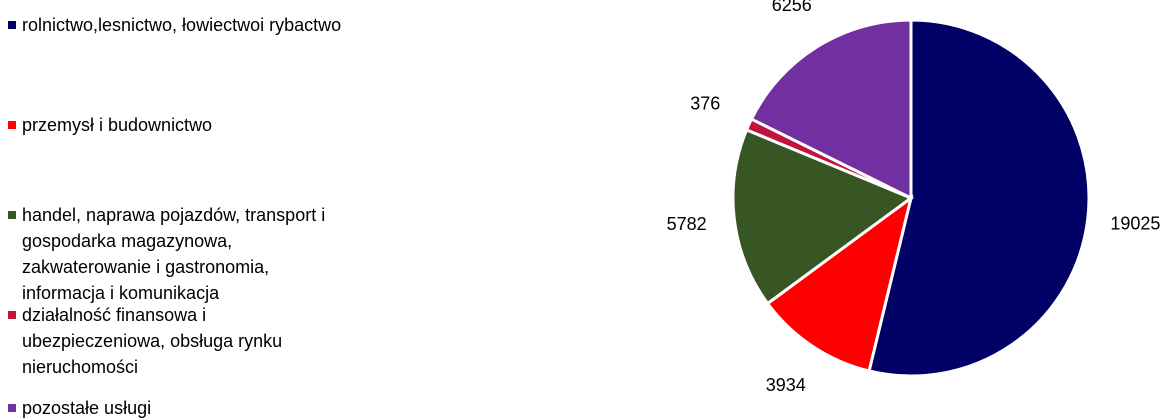 This screenshot has width=1169, height=419. I want to click on data-label: 19025, so click(1135, 224).